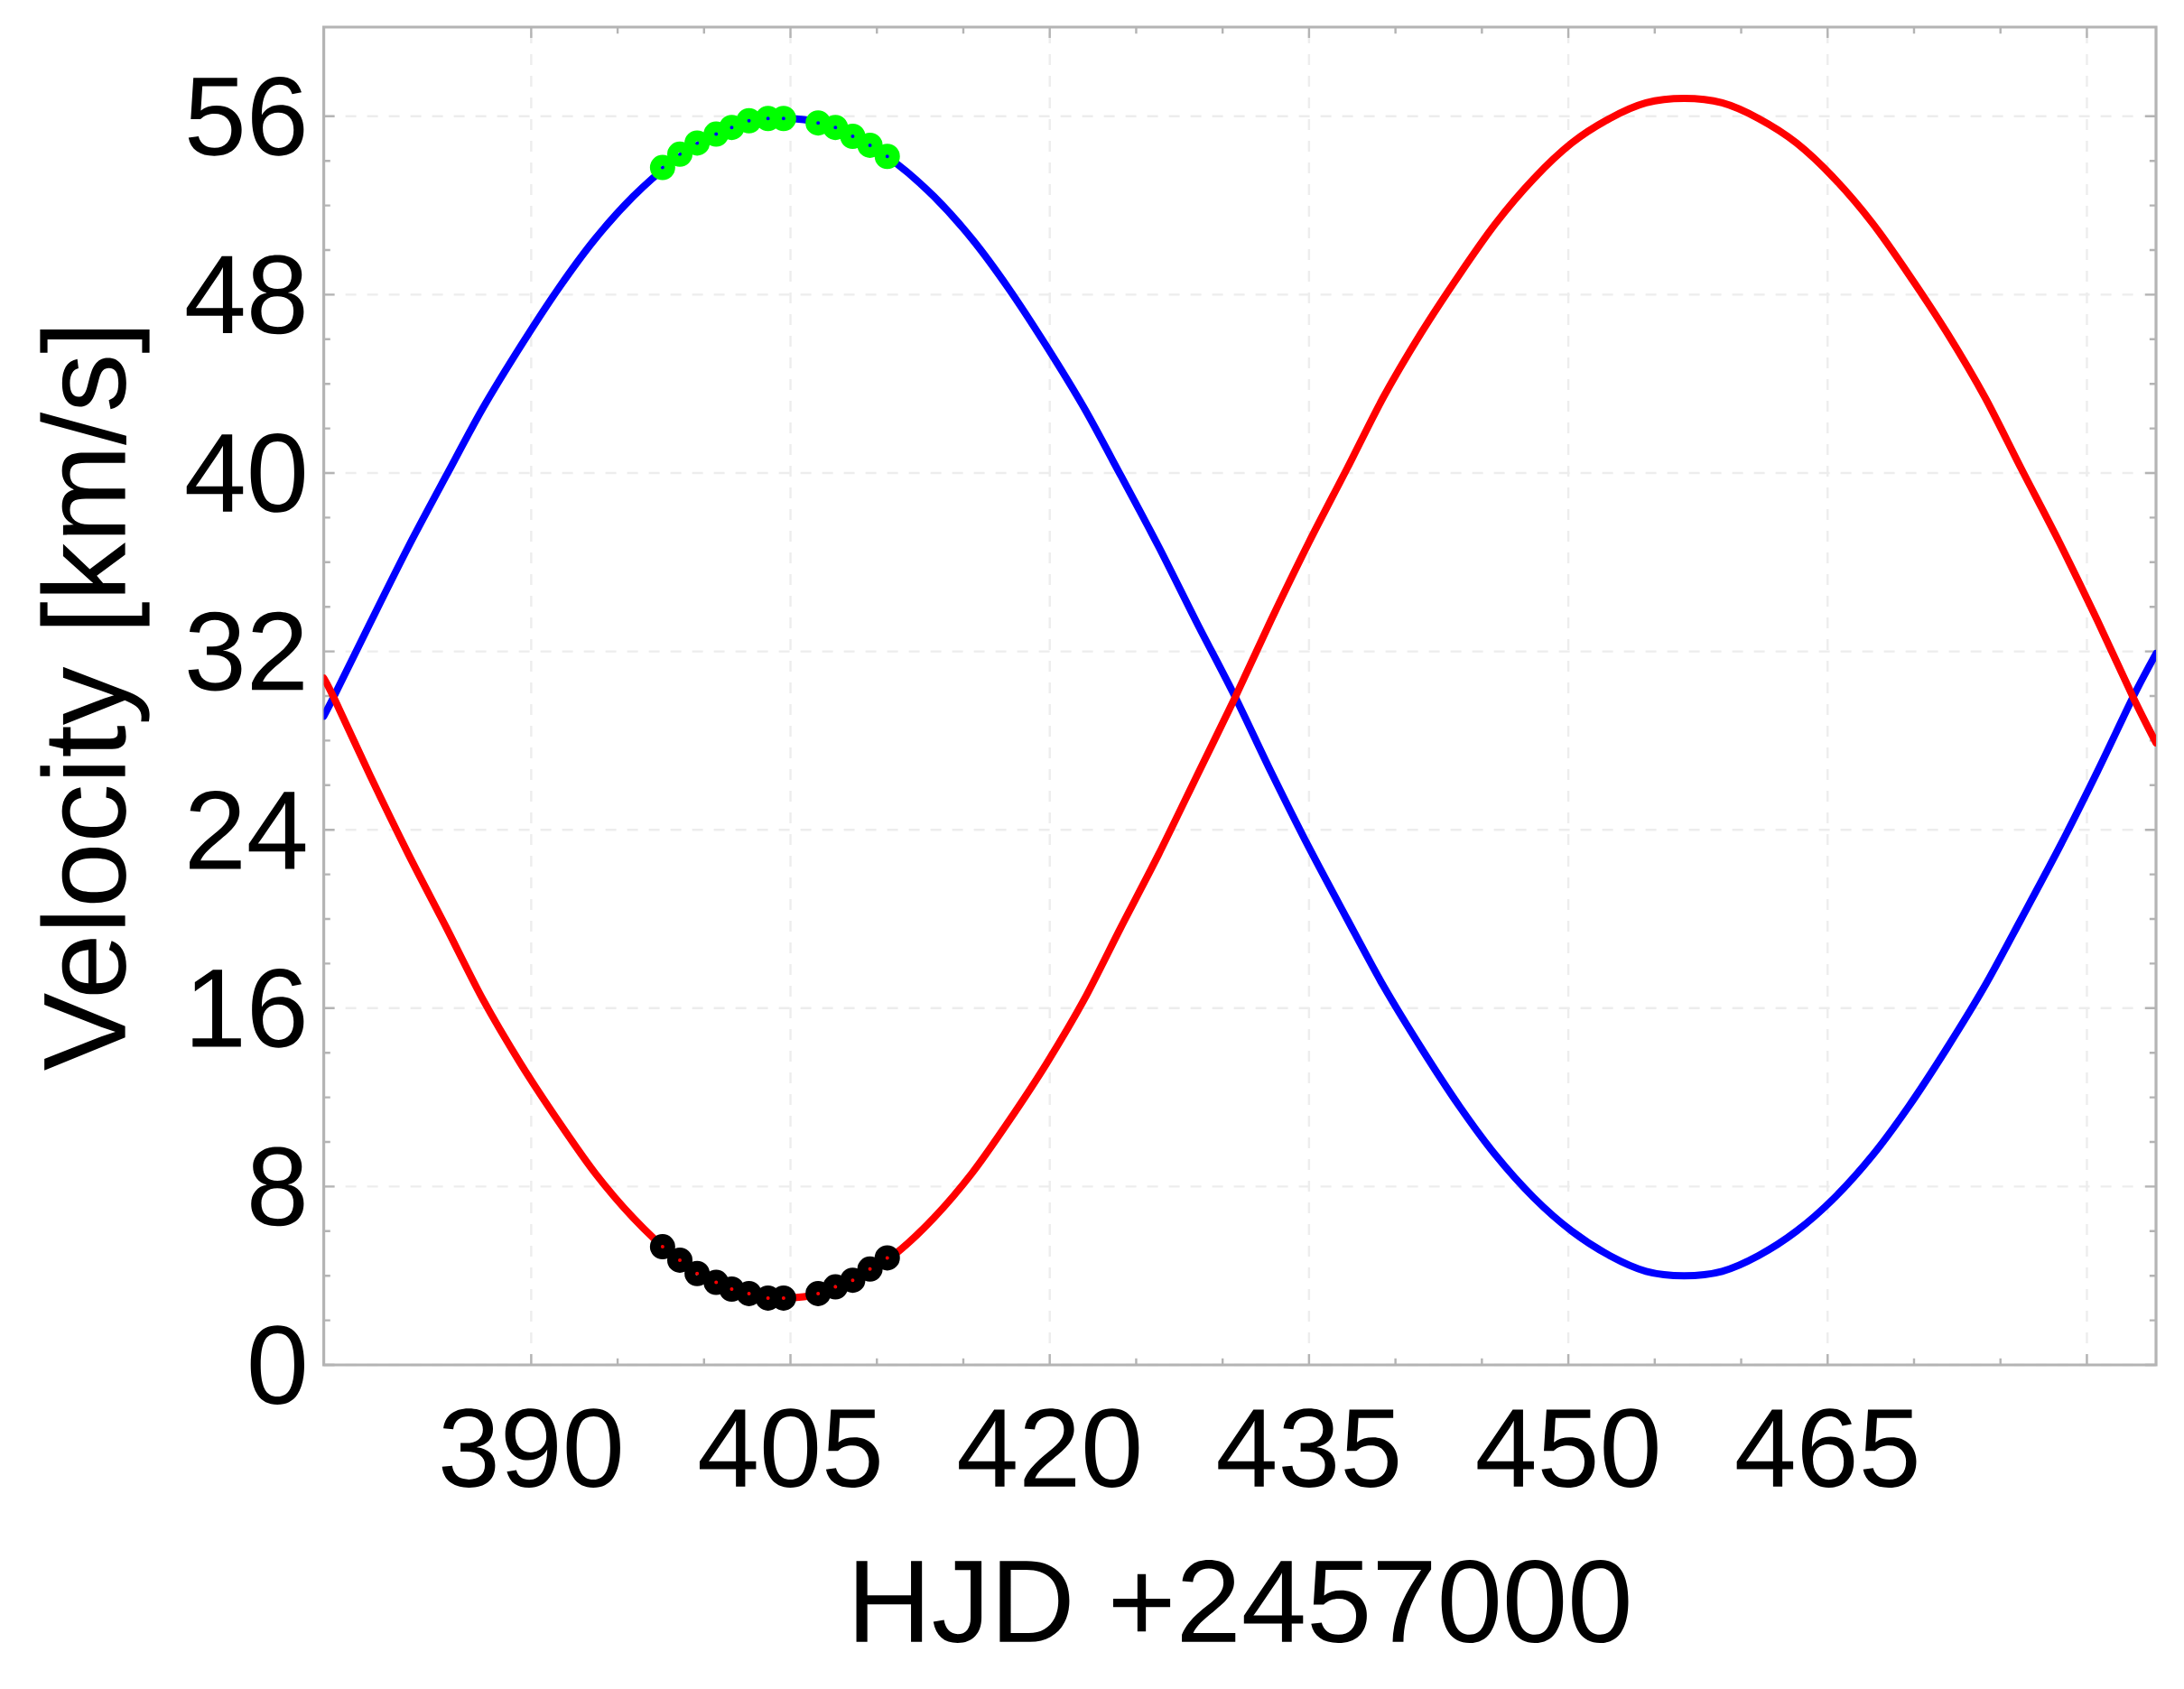 The image size is (2184, 1689). What do you see at coordinates (245, 473) in the screenshot?
I see `y-tick-label: 40` at bounding box center [245, 473].